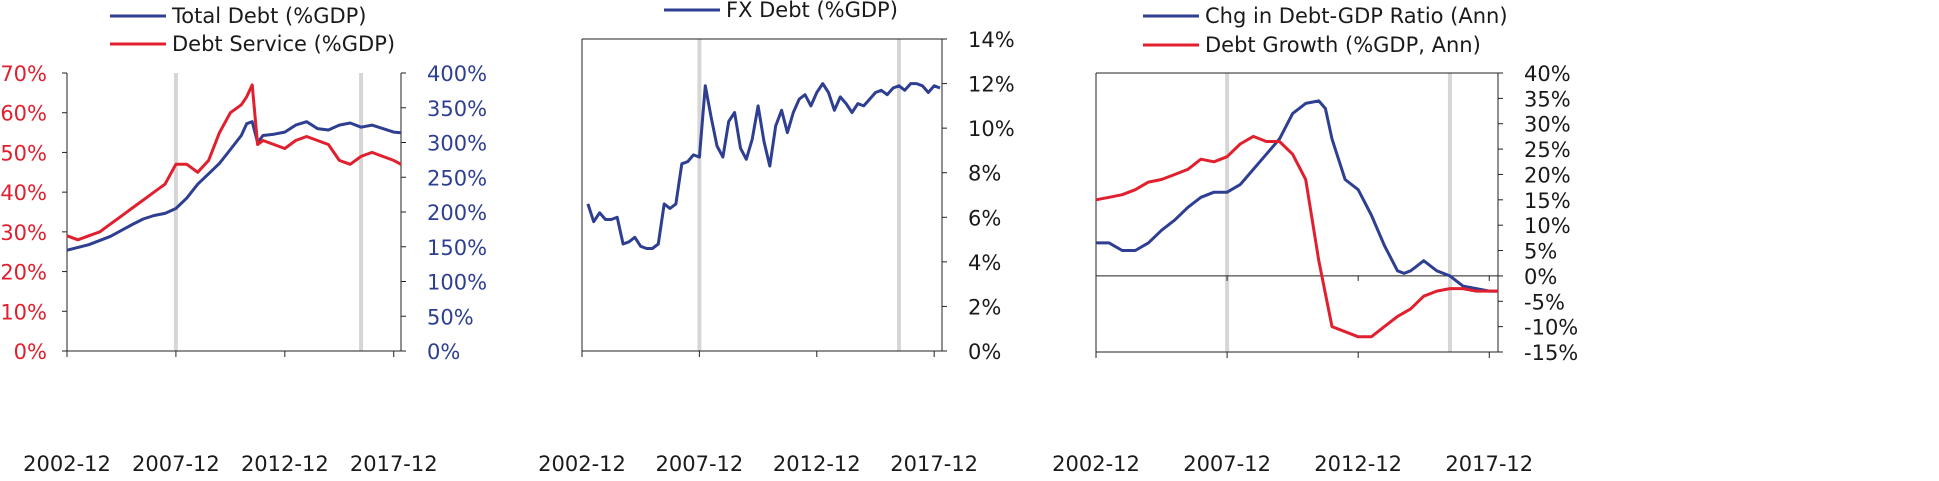 The width and height of the screenshot is (1939, 481). Describe the element at coordinates (457, 178) in the screenshot. I see `right-tick-label: 250%` at that location.